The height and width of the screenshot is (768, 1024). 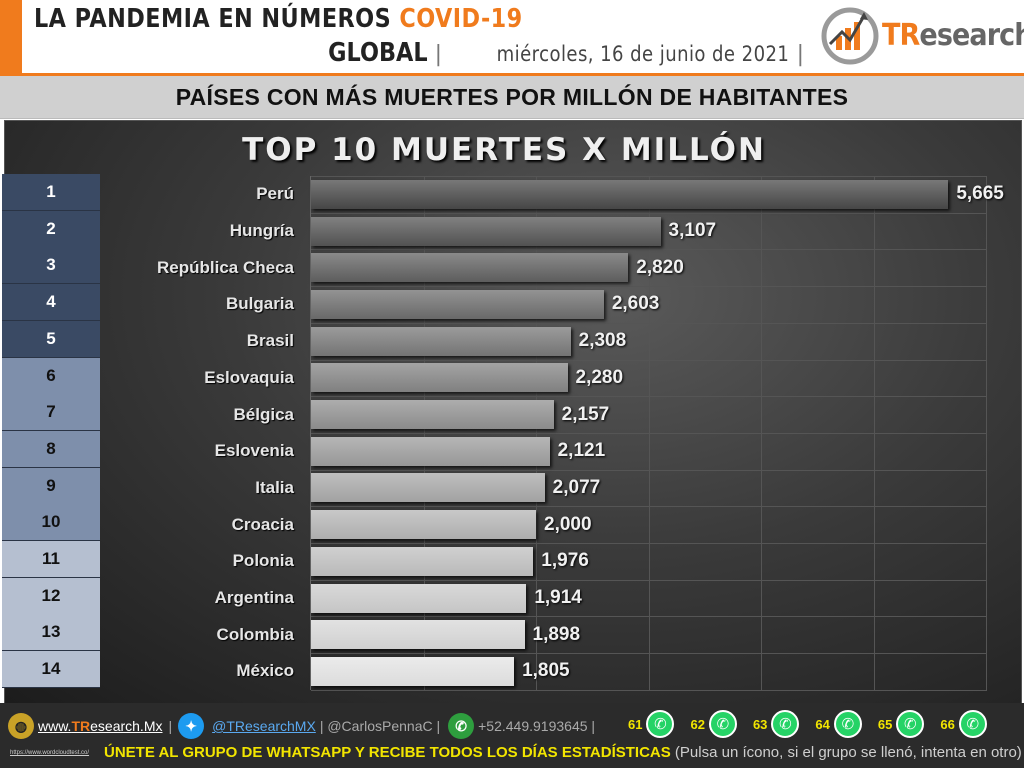 I want to click on data-label: 2,121, so click(x=581, y=451).